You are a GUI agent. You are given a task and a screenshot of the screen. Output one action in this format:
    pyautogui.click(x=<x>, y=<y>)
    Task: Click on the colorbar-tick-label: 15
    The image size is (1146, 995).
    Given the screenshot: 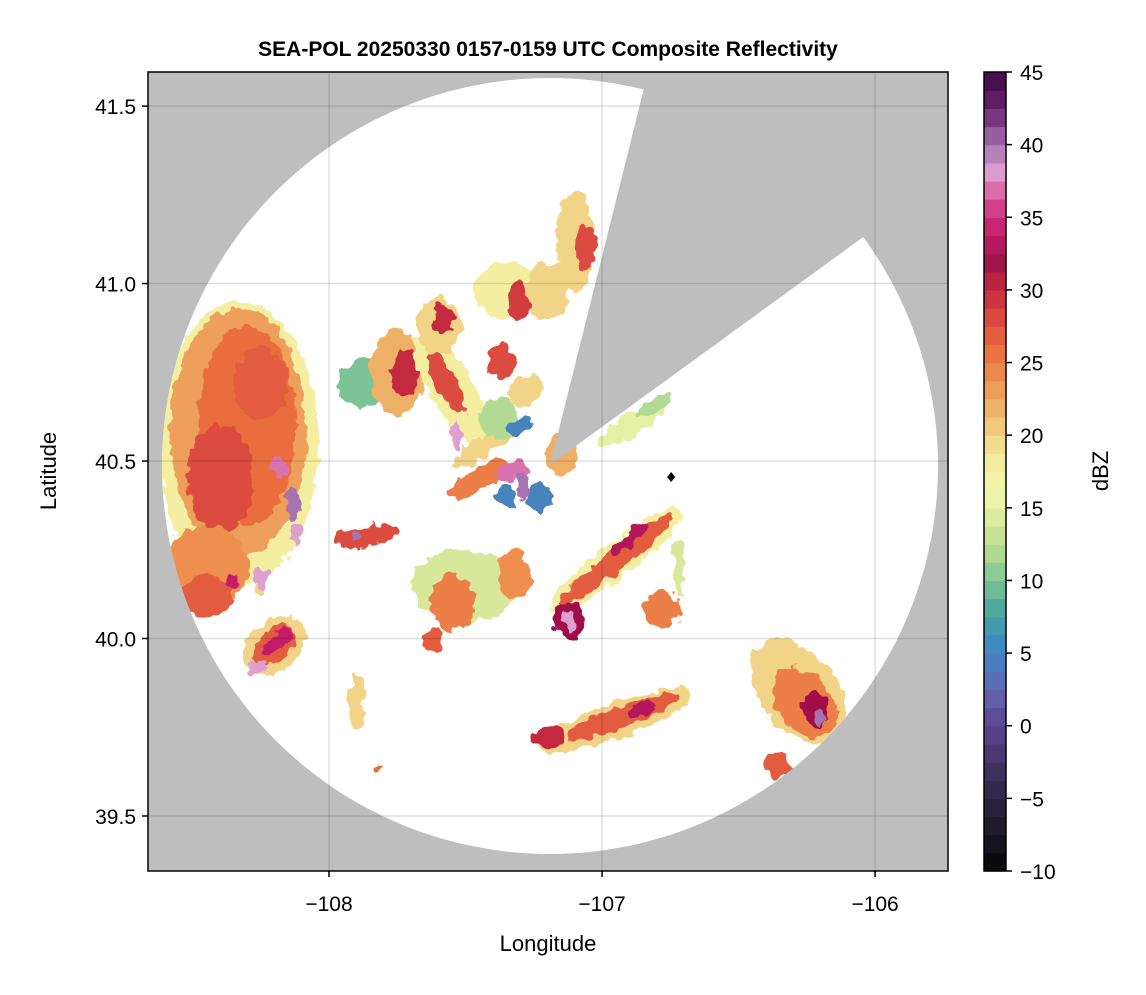 What is the action you would take?
    pyautogui.click(x=1031, y=509)
    